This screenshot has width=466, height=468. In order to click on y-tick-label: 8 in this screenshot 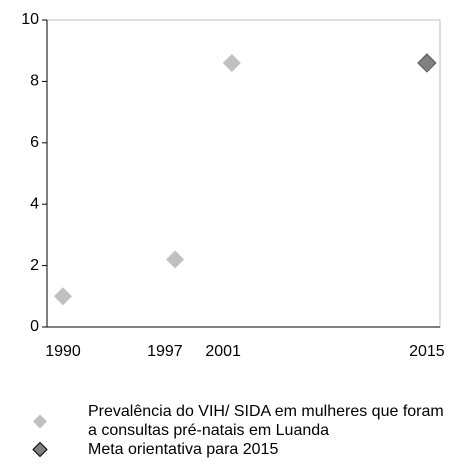, I will do `click(34, 81)`.